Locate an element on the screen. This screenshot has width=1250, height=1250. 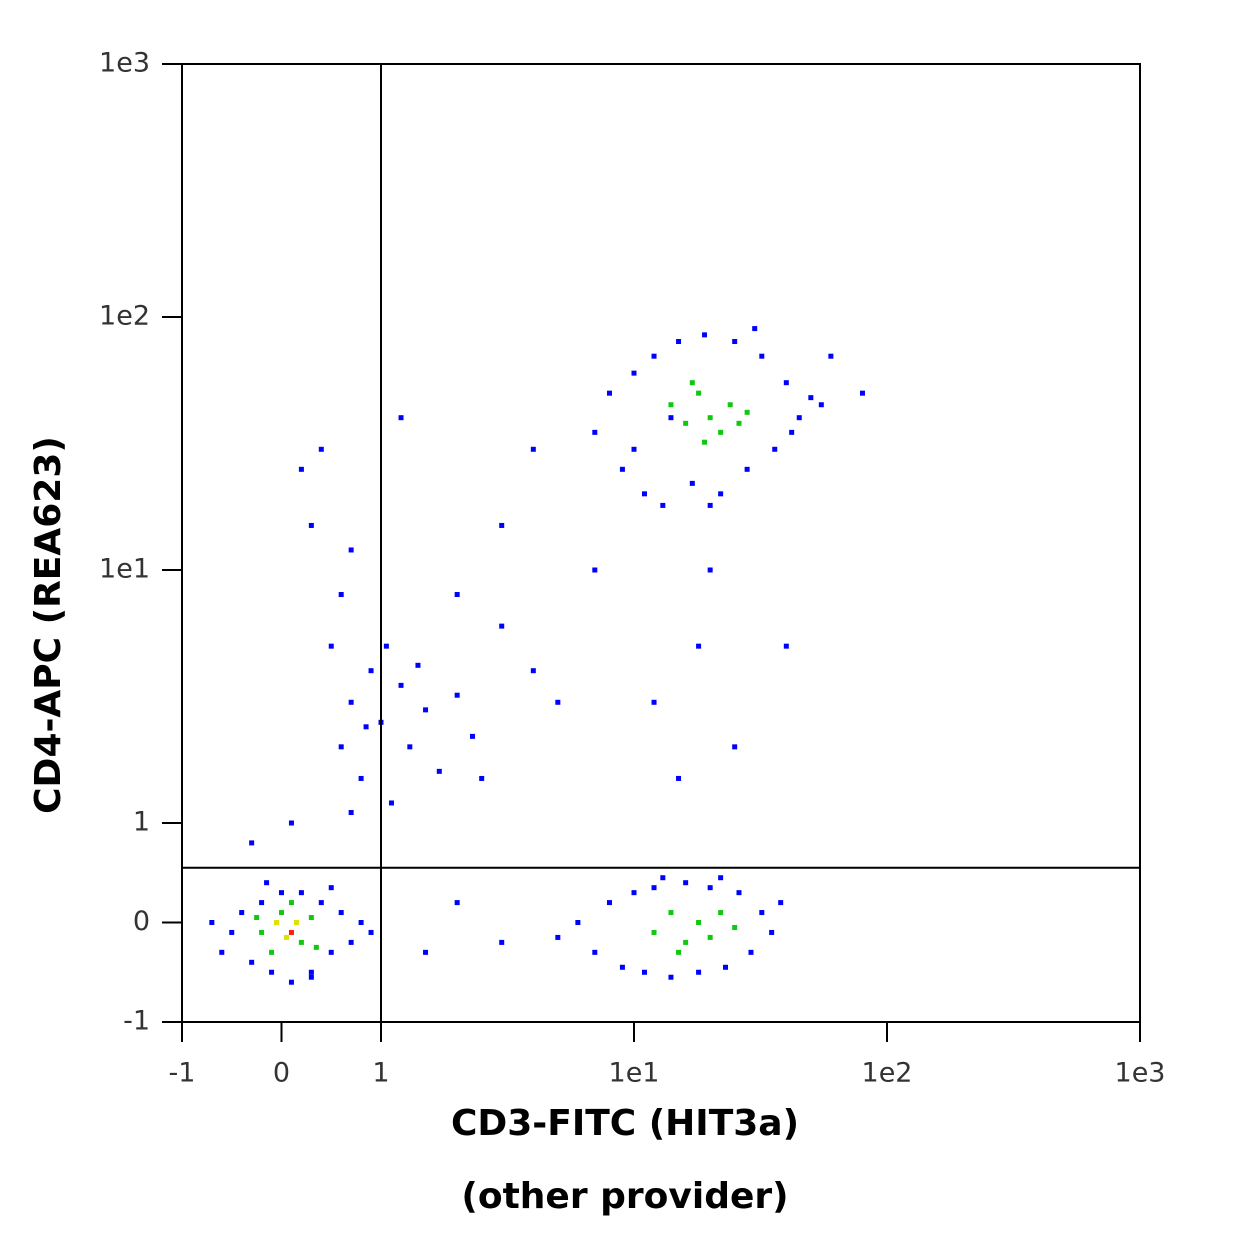
x-tick-label: 1 is located at coordinates (380, 1073).